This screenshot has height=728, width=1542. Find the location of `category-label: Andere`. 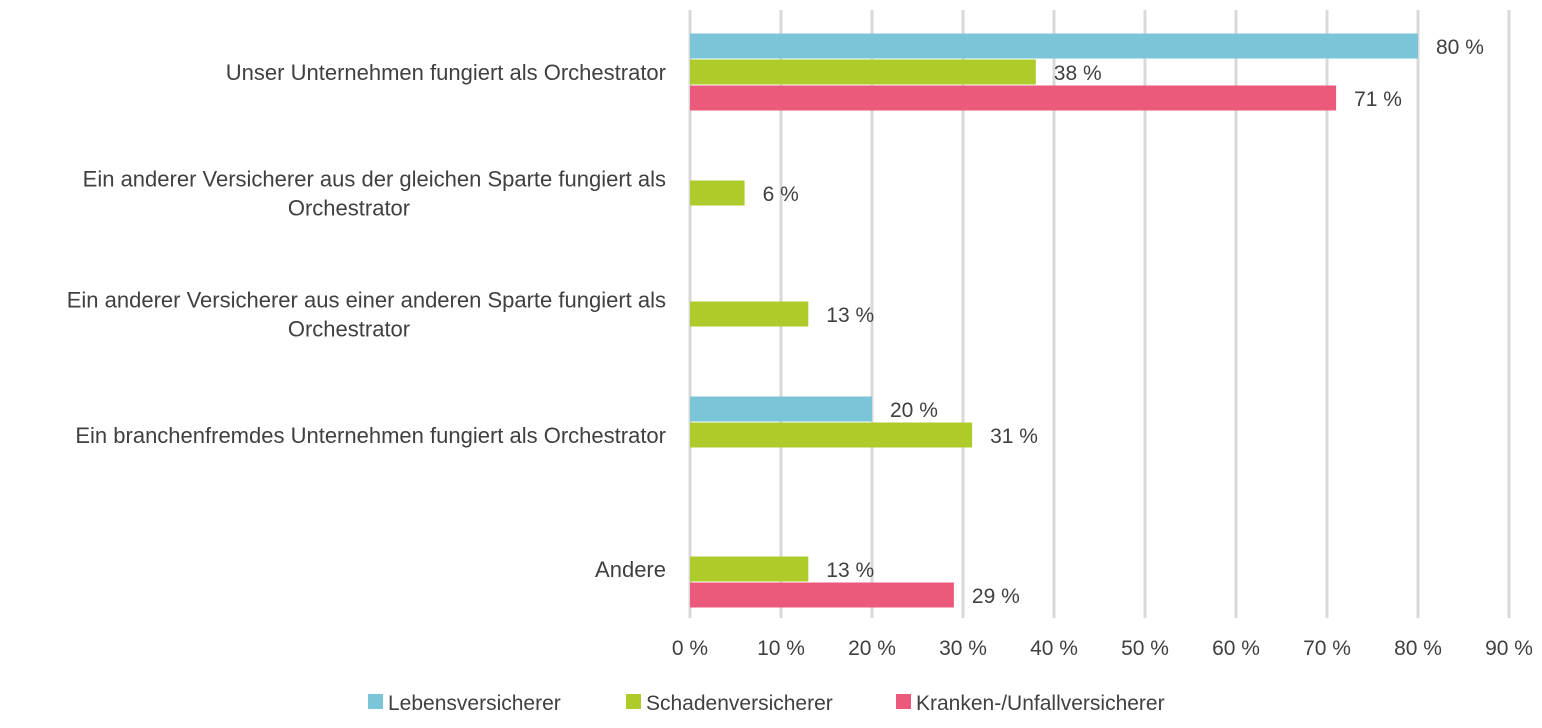

category-label: Andere is located at coordinates (630, 569).